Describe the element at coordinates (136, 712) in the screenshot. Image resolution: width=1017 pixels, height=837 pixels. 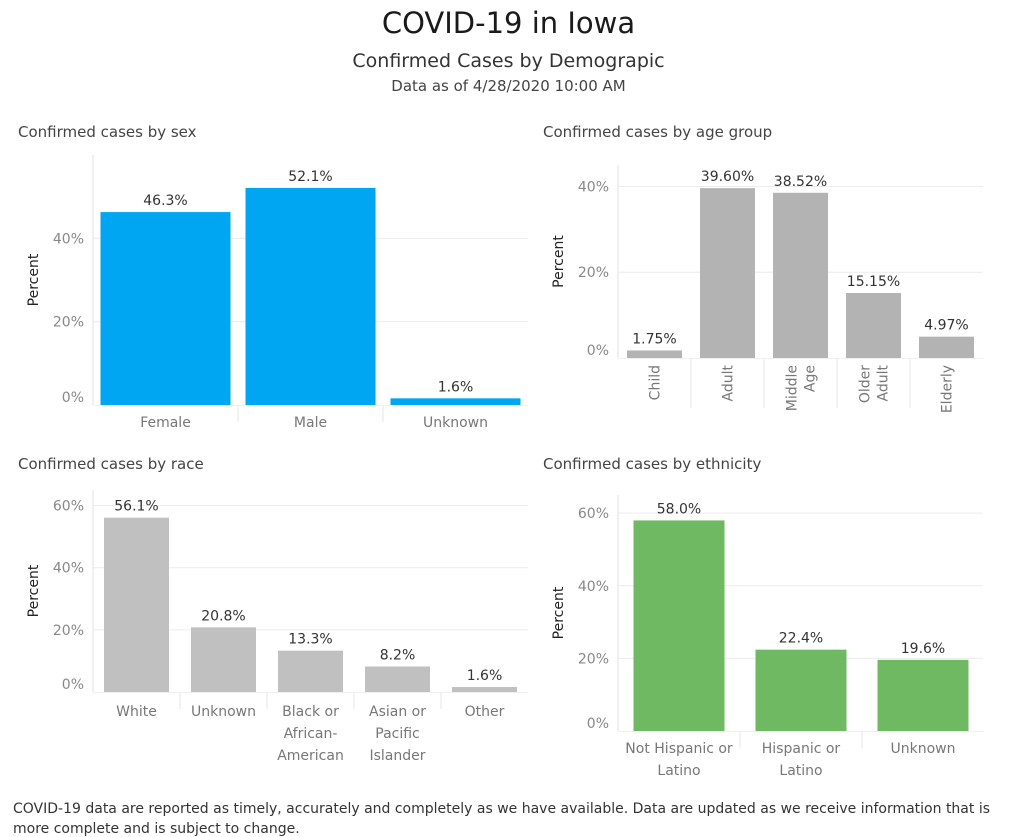
I see `x-tick-label: White` at that location.